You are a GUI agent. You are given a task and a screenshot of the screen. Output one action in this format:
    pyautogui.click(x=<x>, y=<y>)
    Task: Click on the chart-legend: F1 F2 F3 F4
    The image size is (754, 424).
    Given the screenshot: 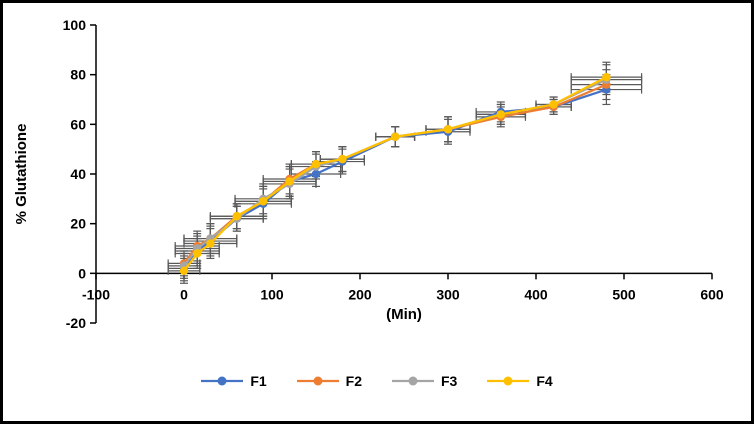 What is the action you would take?
    pyautogui.click(x=377, y=381)
    